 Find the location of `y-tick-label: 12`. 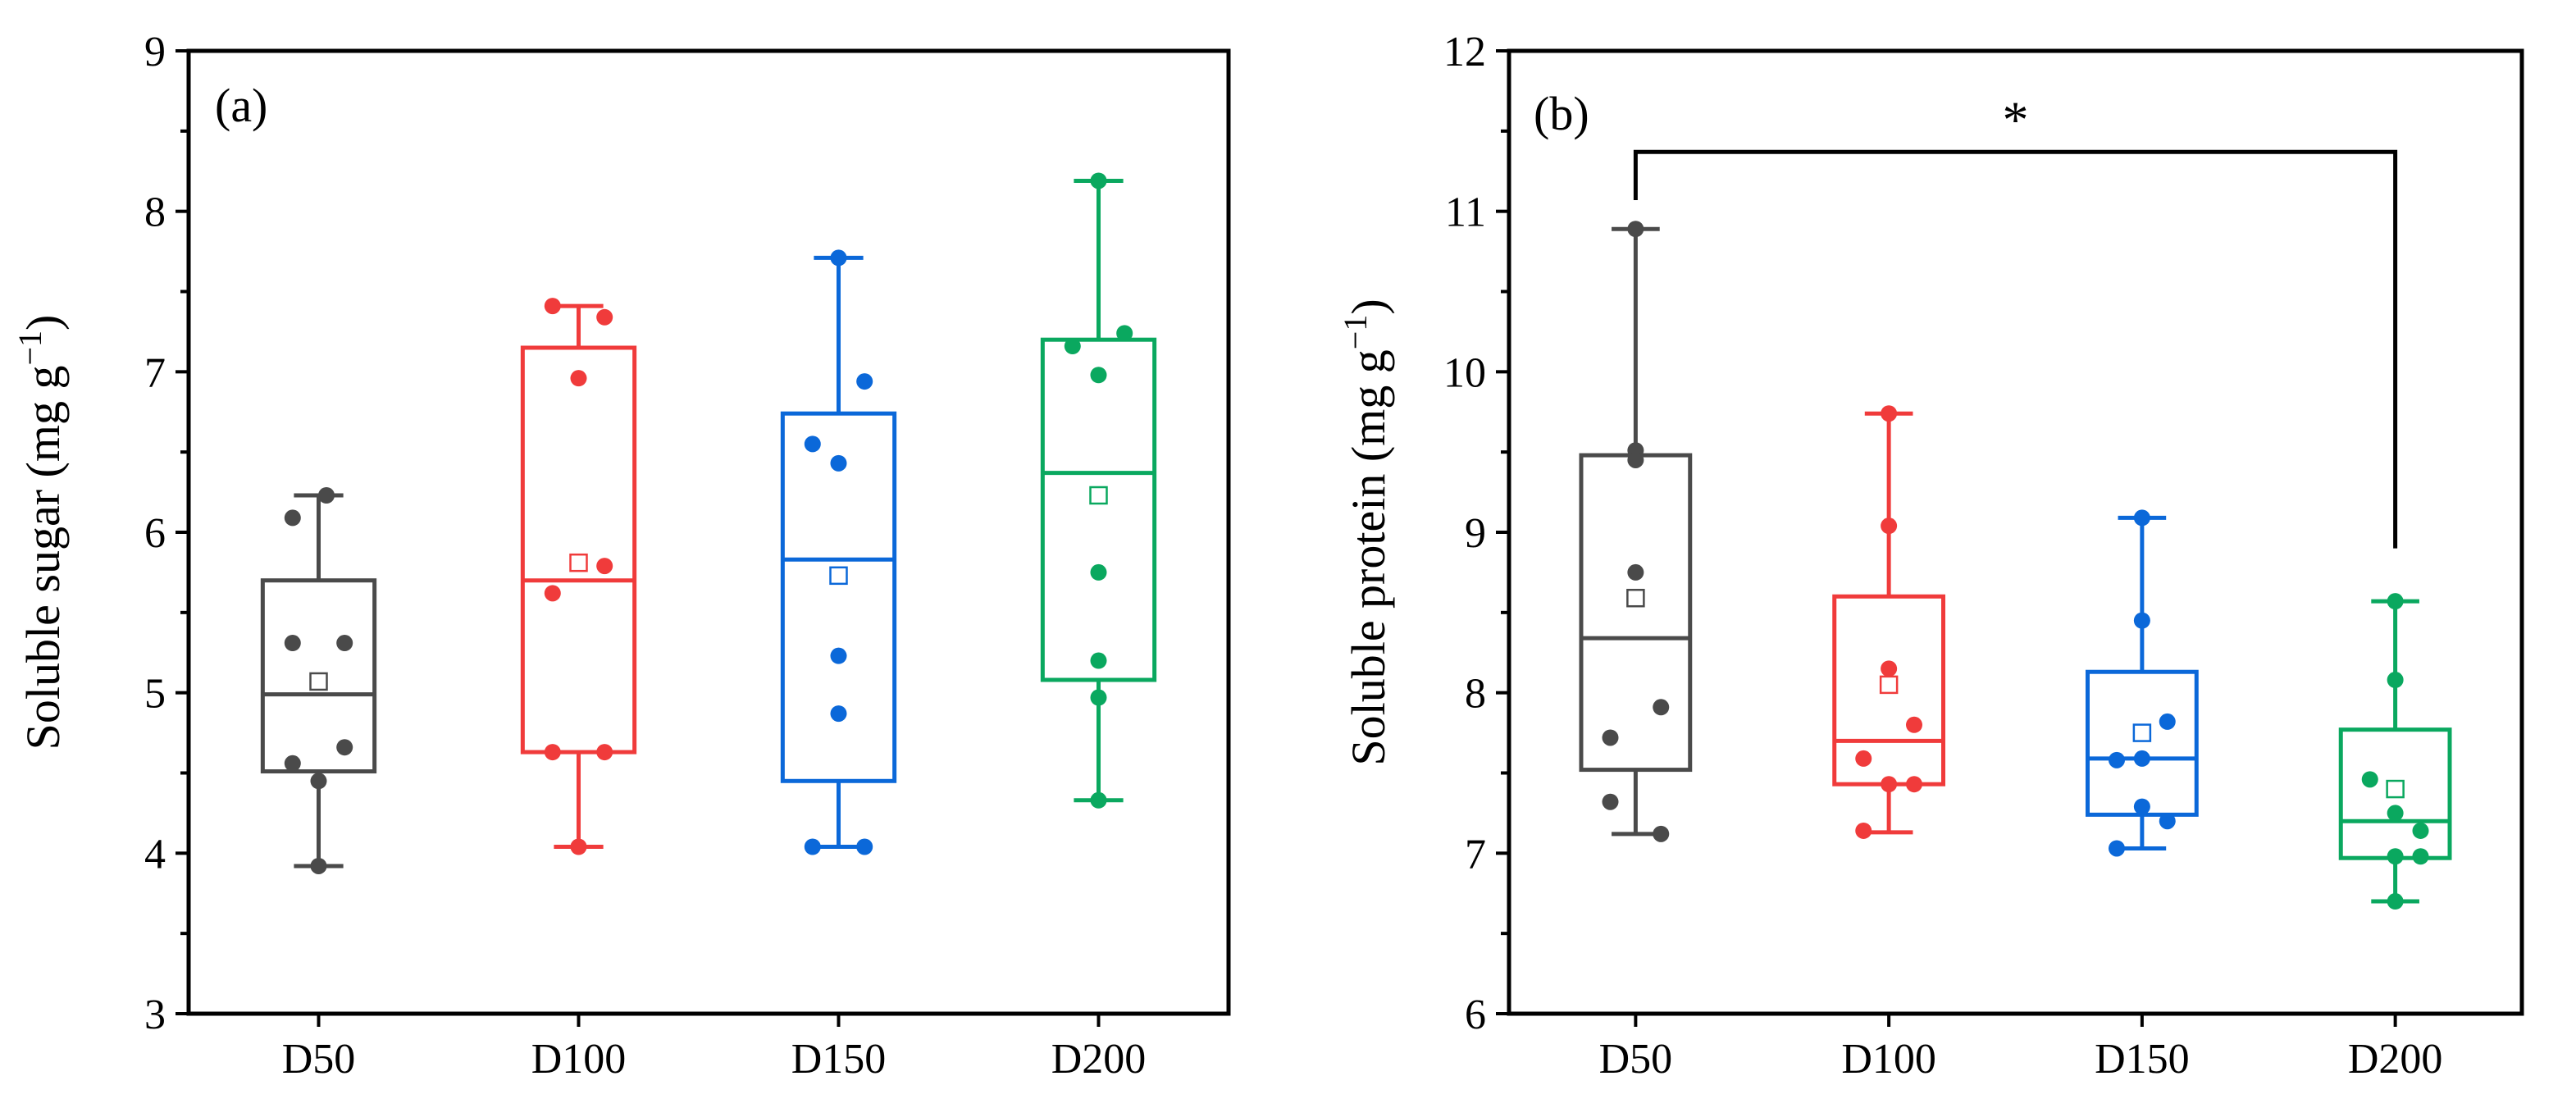

y-tick-label: 12 is located at coordinates (1464, 52).